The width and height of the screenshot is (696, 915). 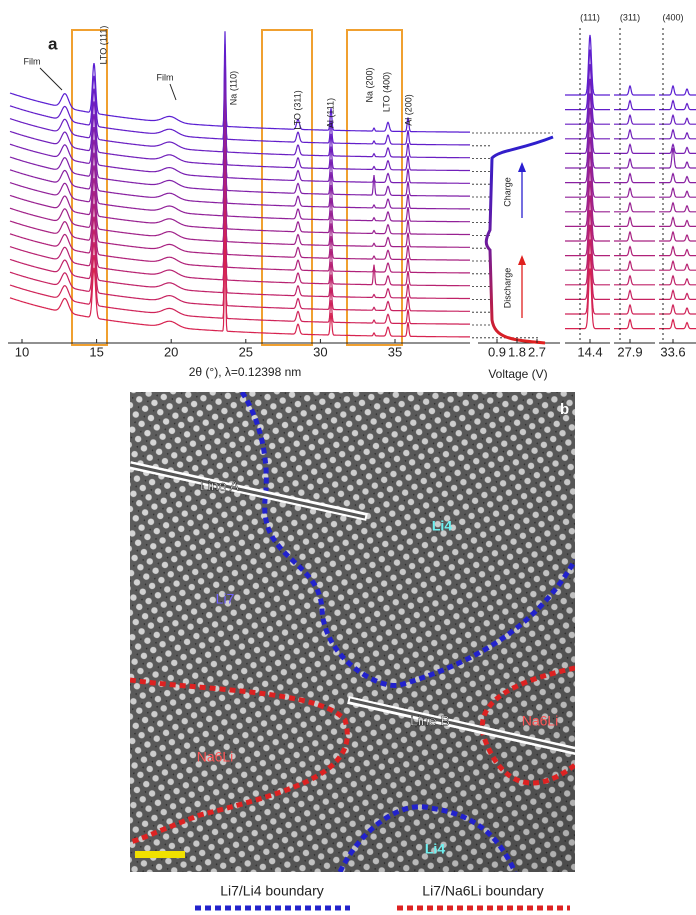 I want to click on peak-annotation: Na (200), so click(x=369, y=84).